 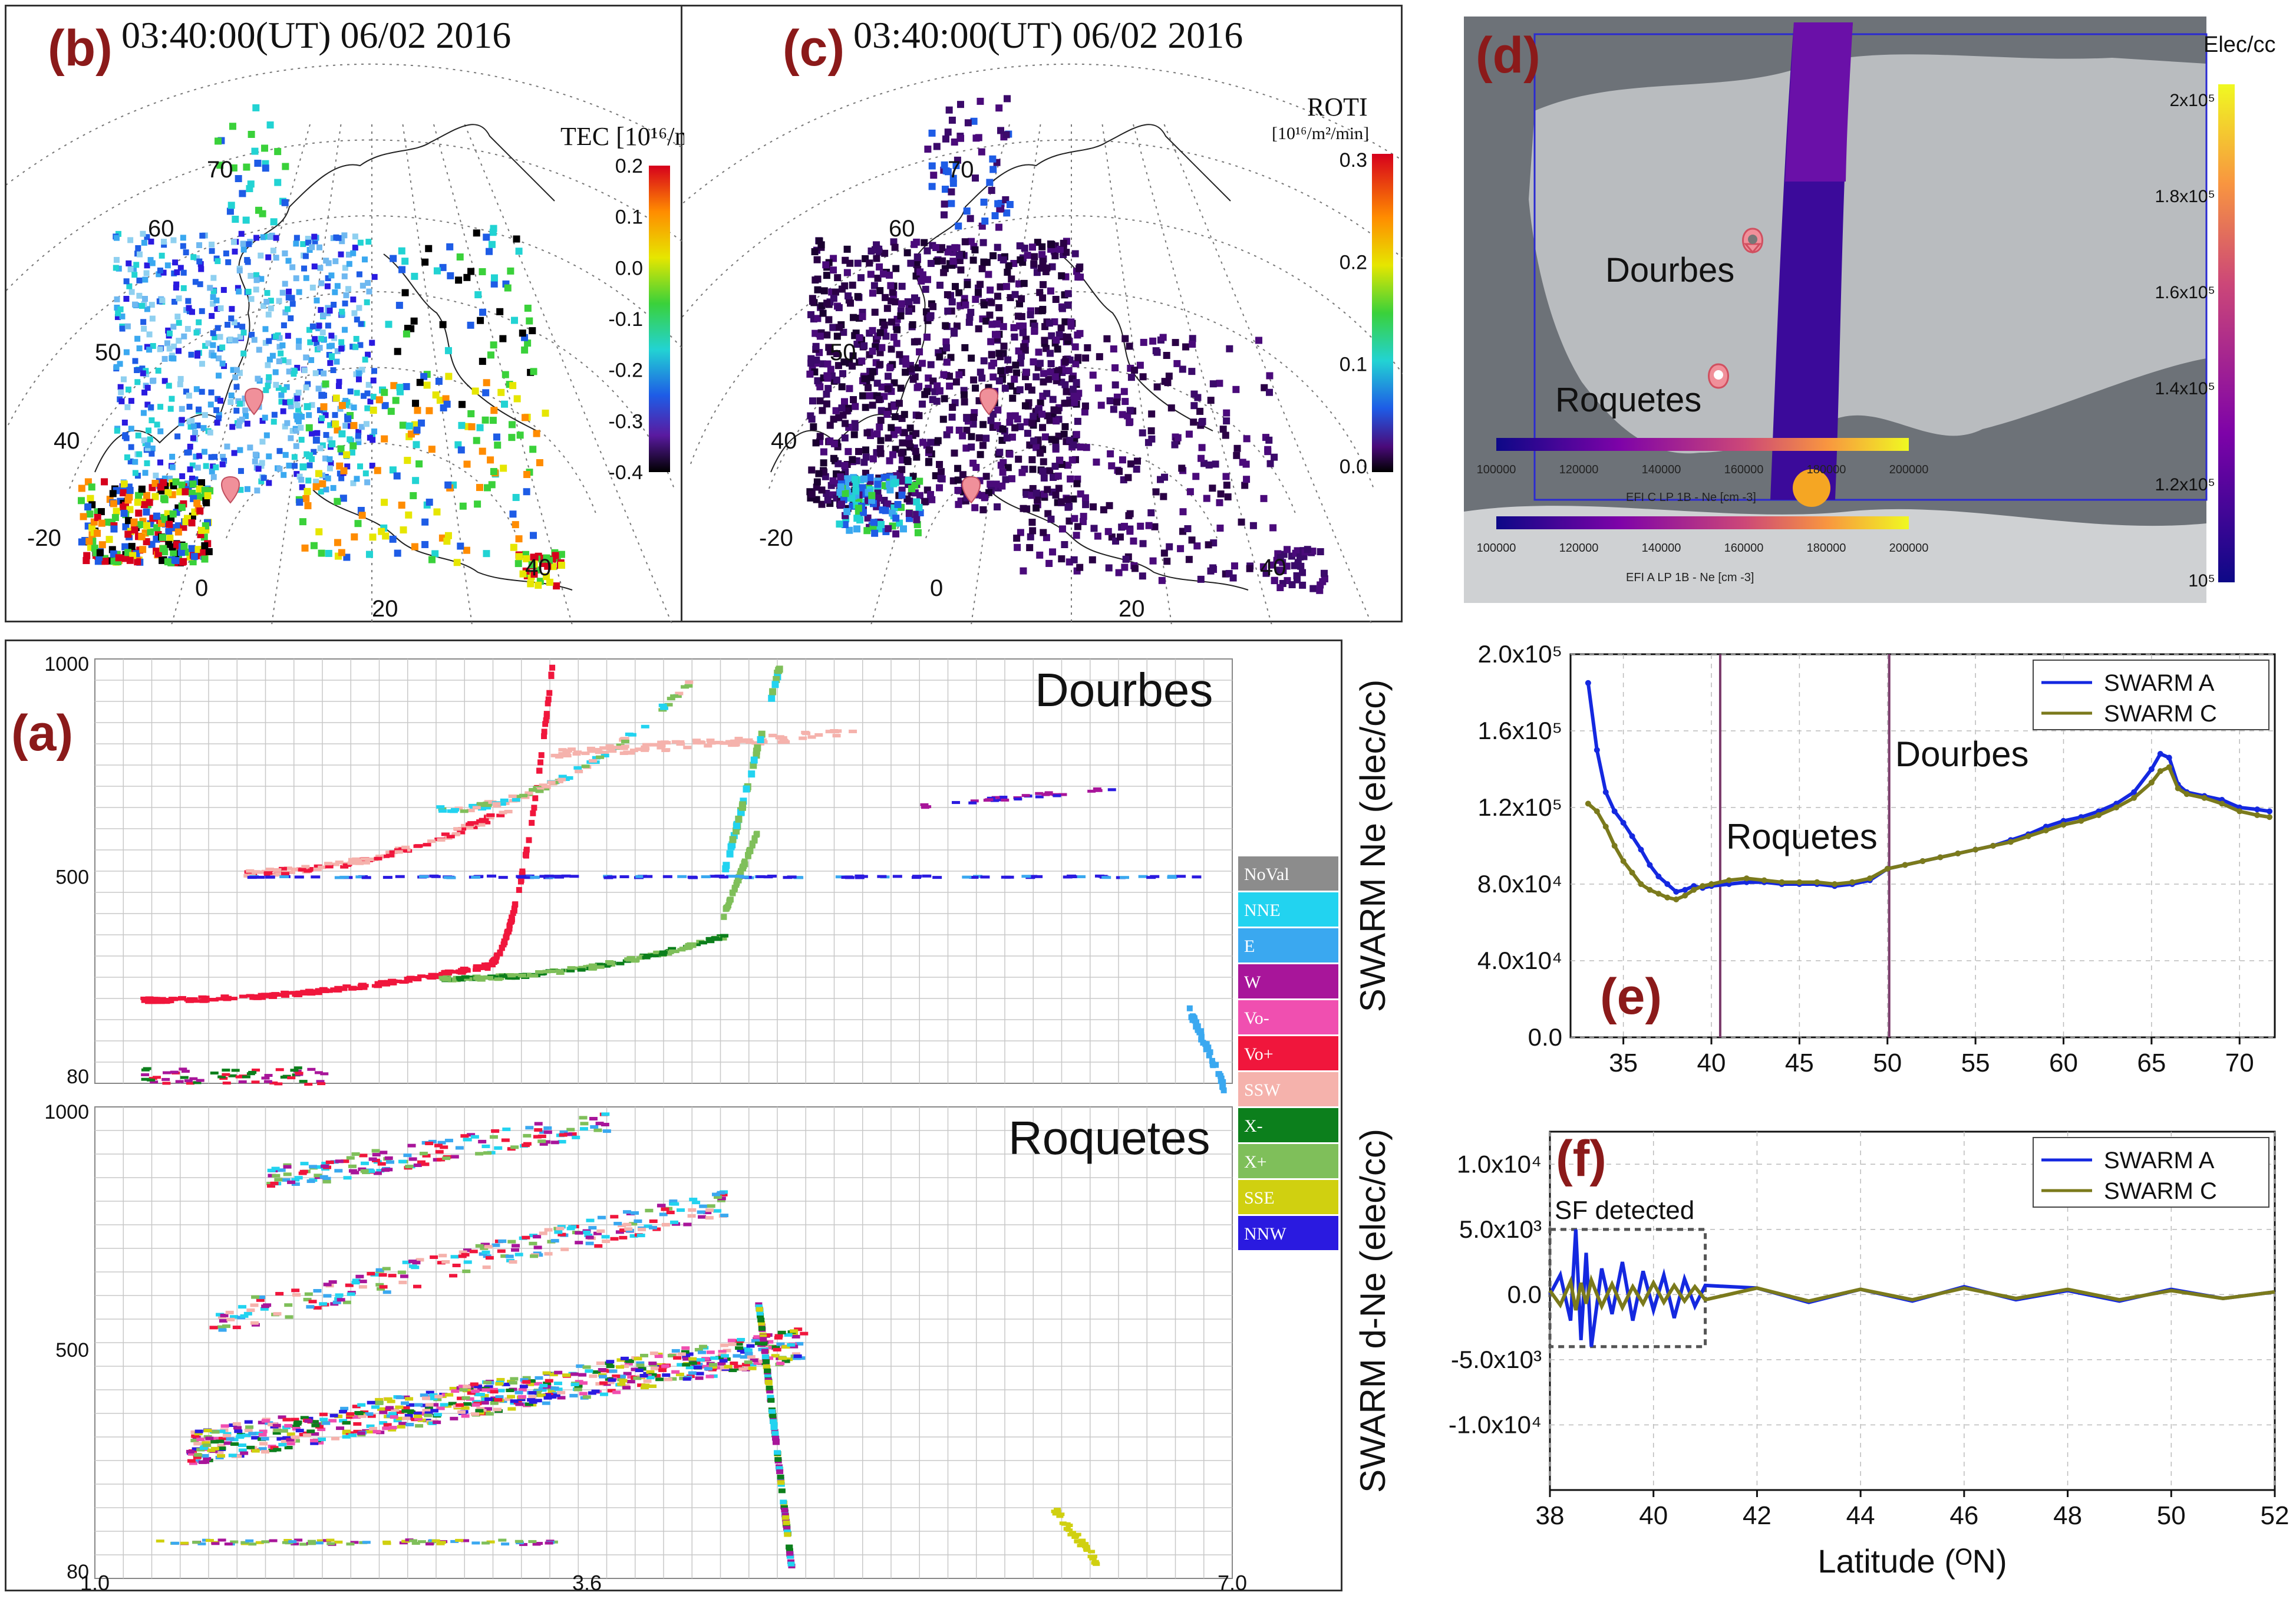 What do you see at coordinates (1048, 35) in the screenshot?
I see `roti-map-title: 03:40:00(UT) 06/02 2016` at bounding box center [1048, 35].